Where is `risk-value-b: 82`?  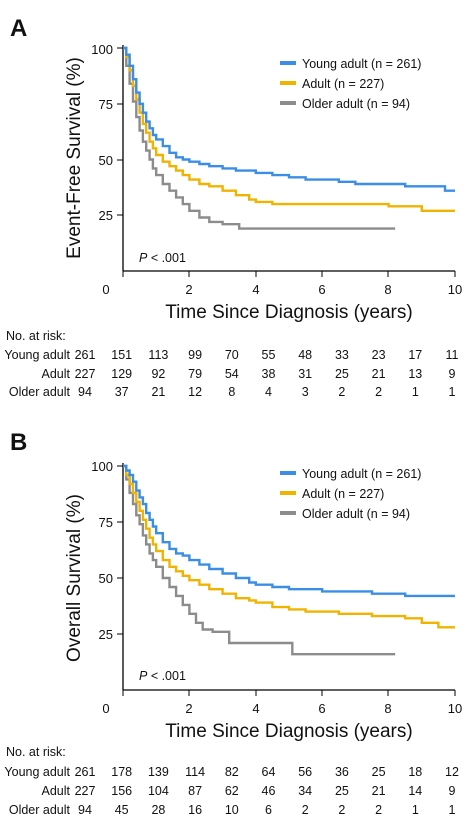
risk-value-b: 82 is located at coordinates (232, 772).